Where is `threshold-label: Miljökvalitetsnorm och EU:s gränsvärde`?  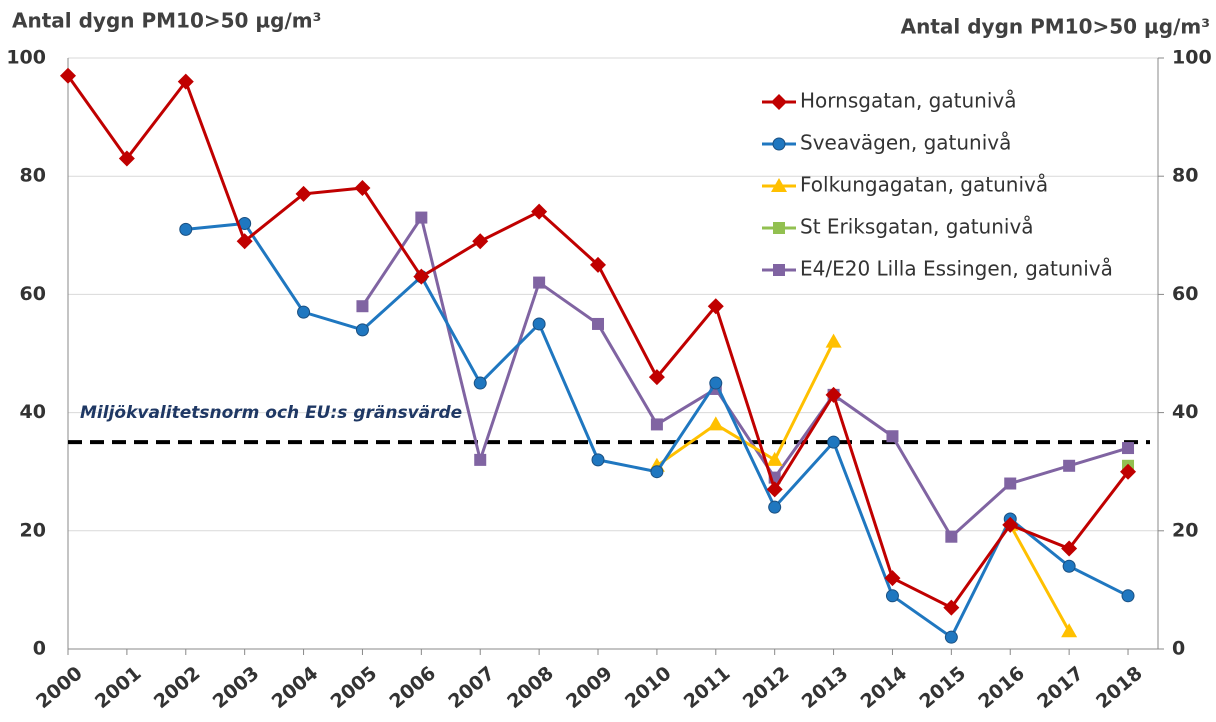 threshold-label: Miljökvalitetsnorm och EU:s gränsvärde is located at coordinates (271, 413).